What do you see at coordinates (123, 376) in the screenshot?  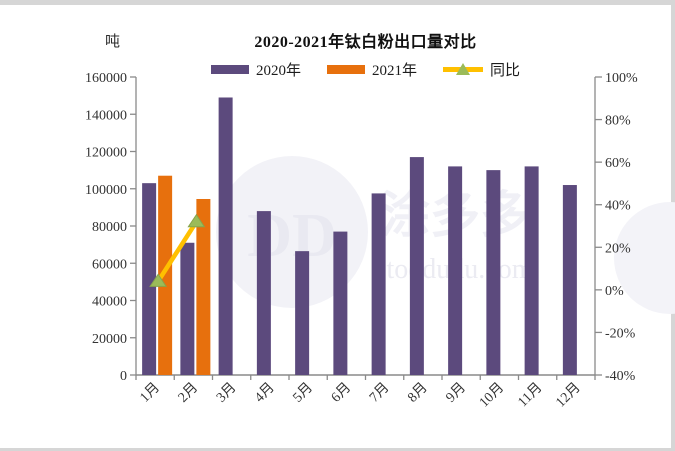 I see `left-axis-tick-label: 0` at bounding box center [123, 376].